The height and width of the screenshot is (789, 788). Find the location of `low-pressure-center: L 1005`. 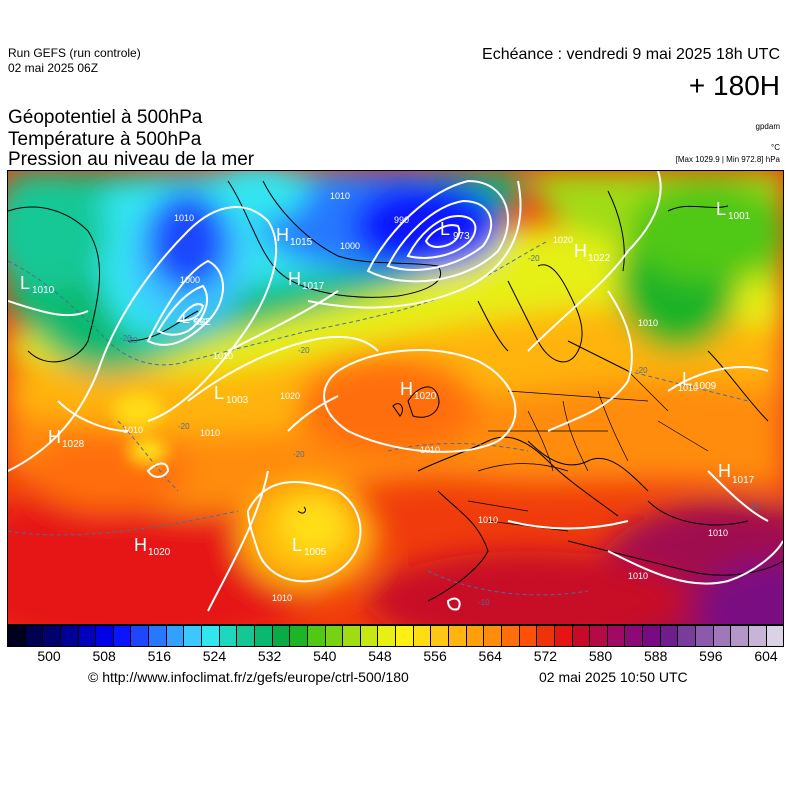

low-pressure-center: L 1005 is located at coordinates (309, 546).